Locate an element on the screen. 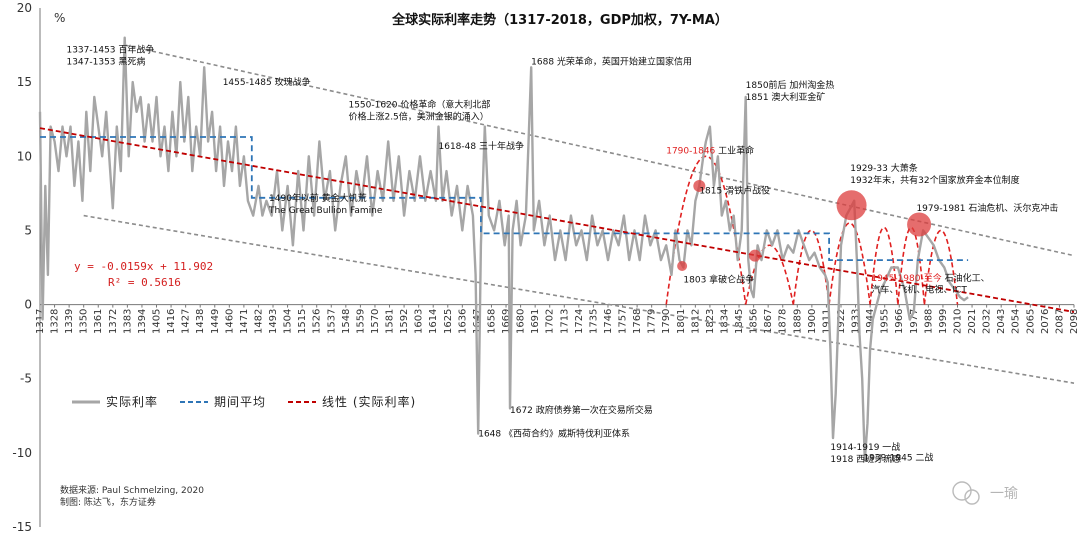 The width and height of the screenshot is (1080, 535). annotation-label: 价格上涨2.5倍，美洲金银的涌入） is located at coordinates (418, 116).